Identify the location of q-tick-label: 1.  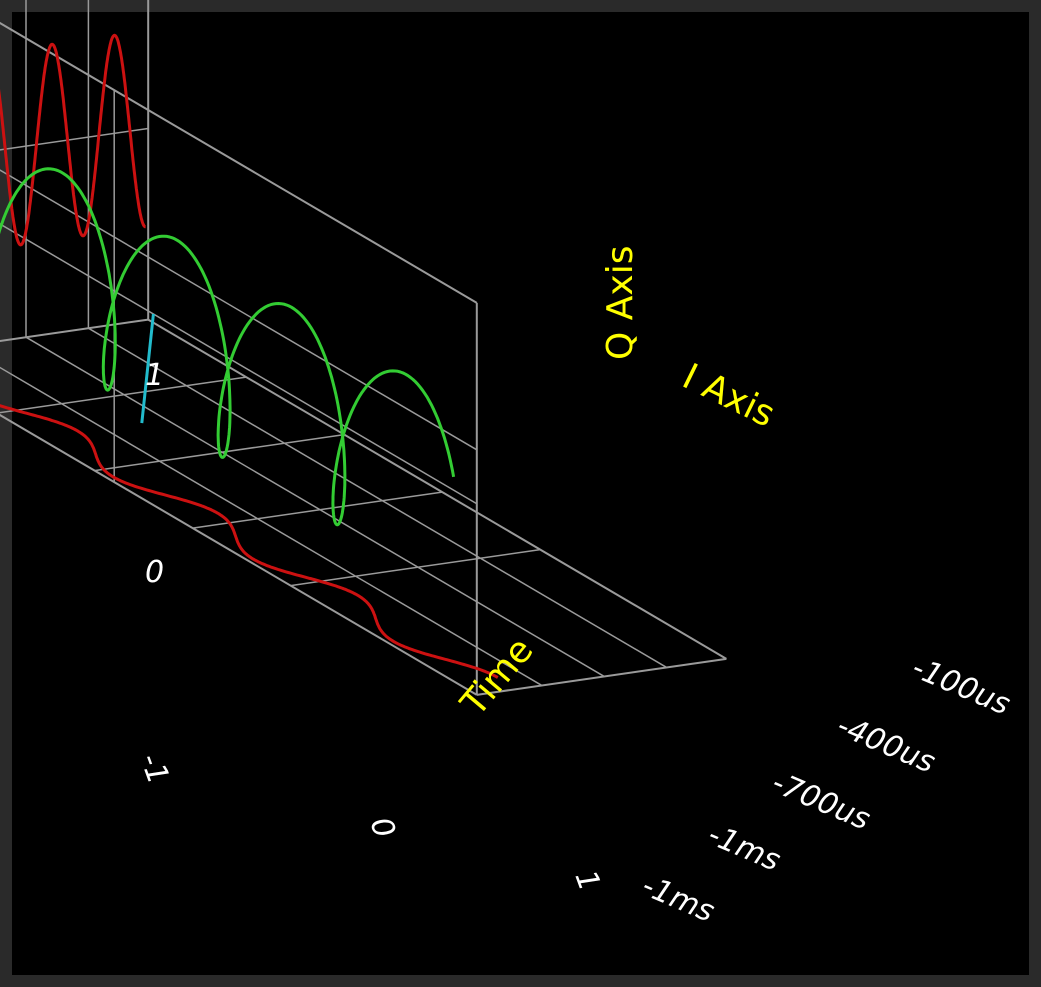
(154, 375).